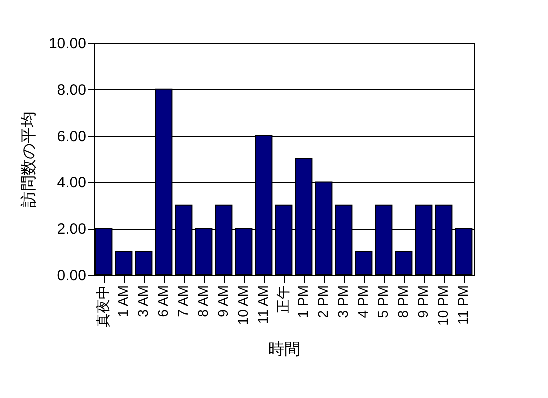  What do you see at coordinates (71, 229) in the screenshot?
I see `y-tick-label: 2.00` at bounding box center [71, 229].